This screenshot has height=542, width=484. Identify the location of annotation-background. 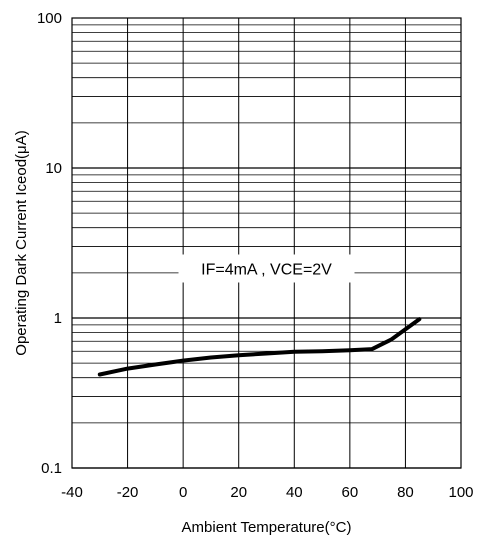
(266, 268).